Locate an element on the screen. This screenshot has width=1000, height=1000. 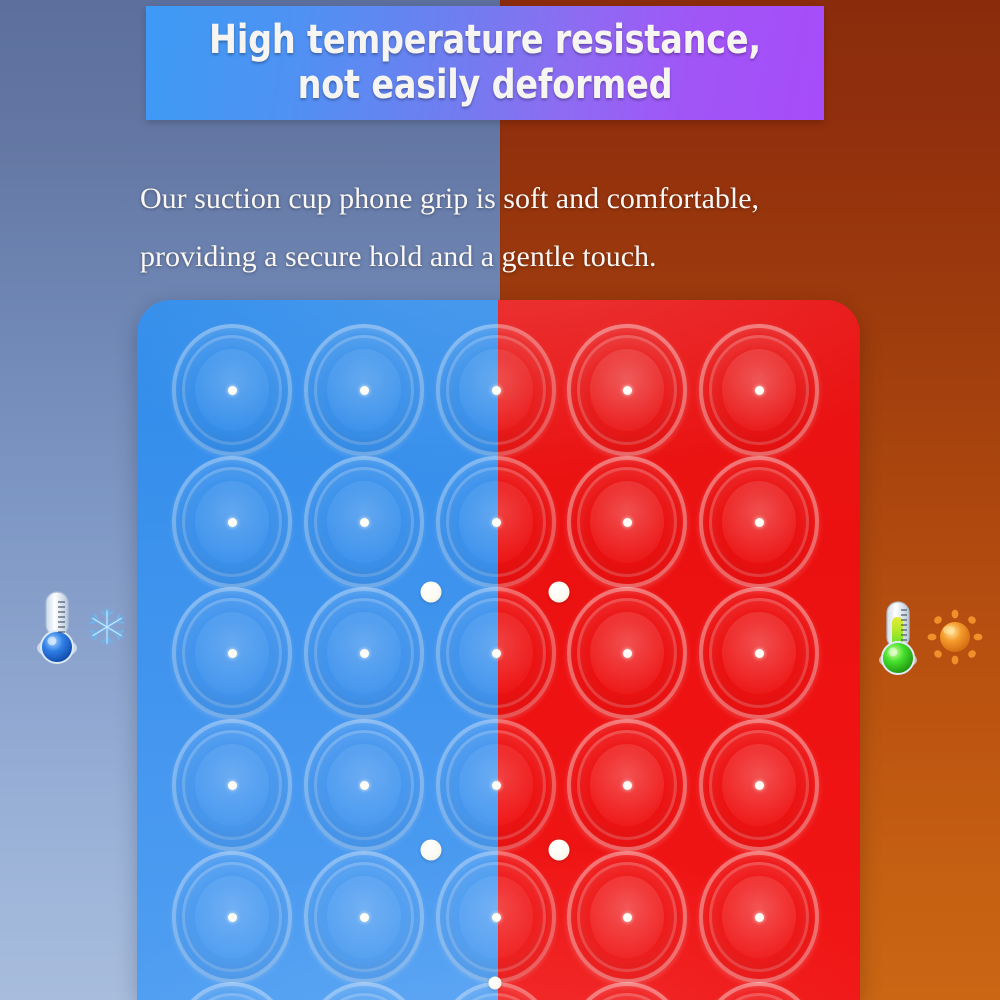
suction-cup-r1-c3 is located at coordinates (496, 390).